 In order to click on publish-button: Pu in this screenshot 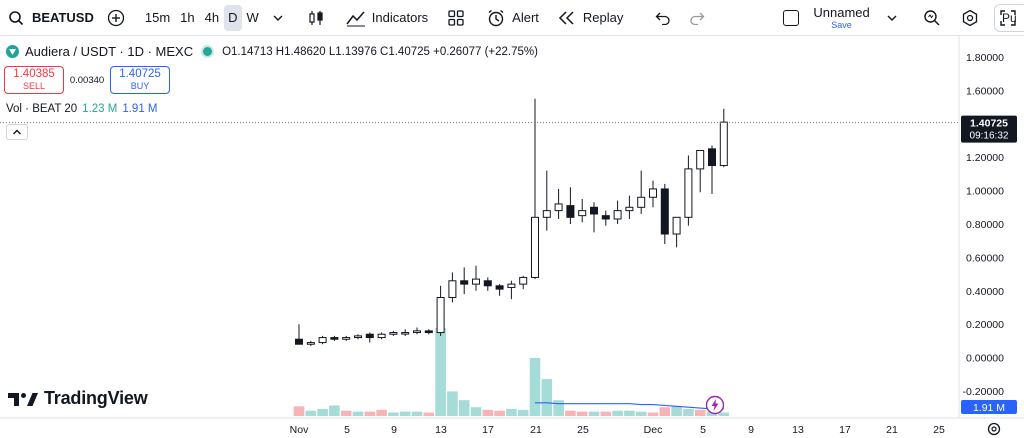, I will do `click(1009, 18)`.